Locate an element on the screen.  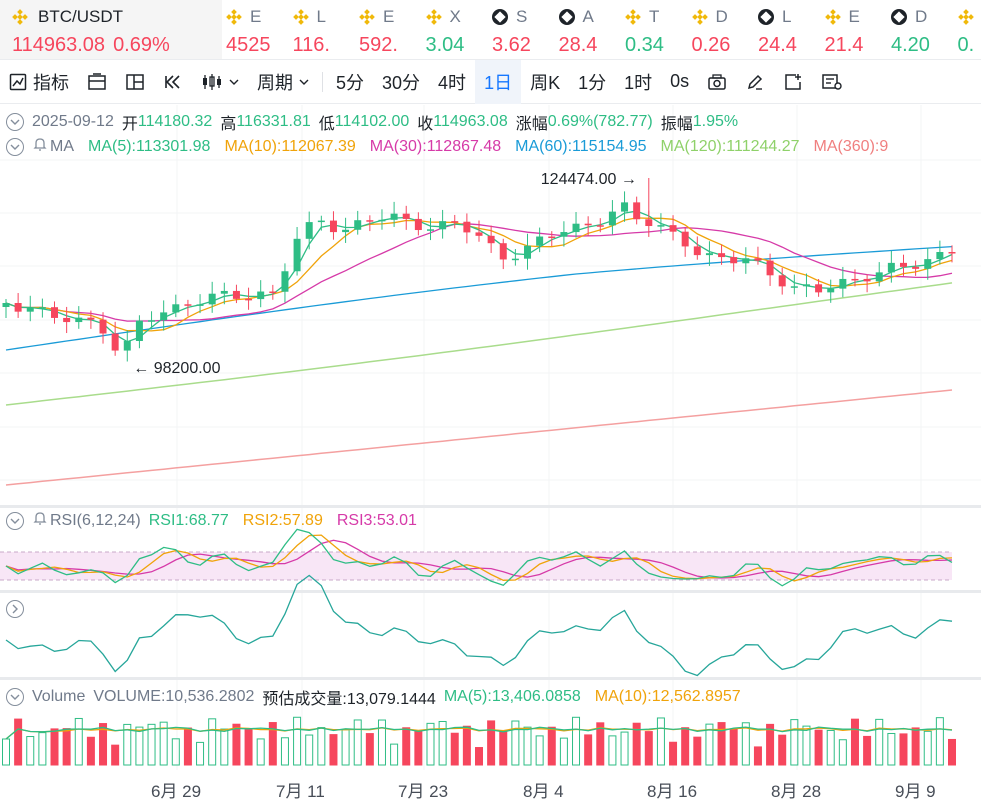
legend-value: RSI1:68.77 is located at coordinates (188, 520).